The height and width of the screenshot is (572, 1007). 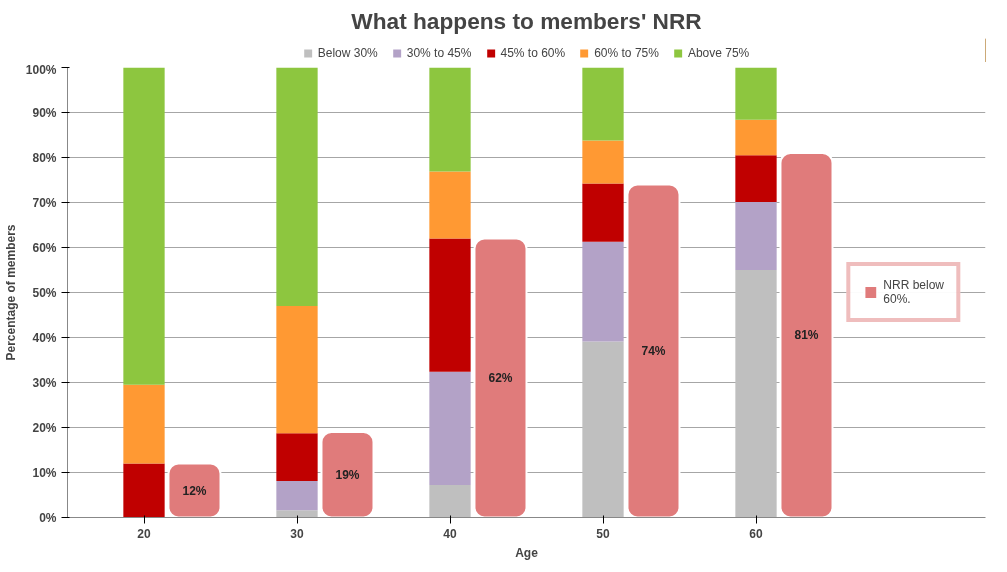 I want to click on legend-label: 30% to 45%, so click(x=439, y=53).